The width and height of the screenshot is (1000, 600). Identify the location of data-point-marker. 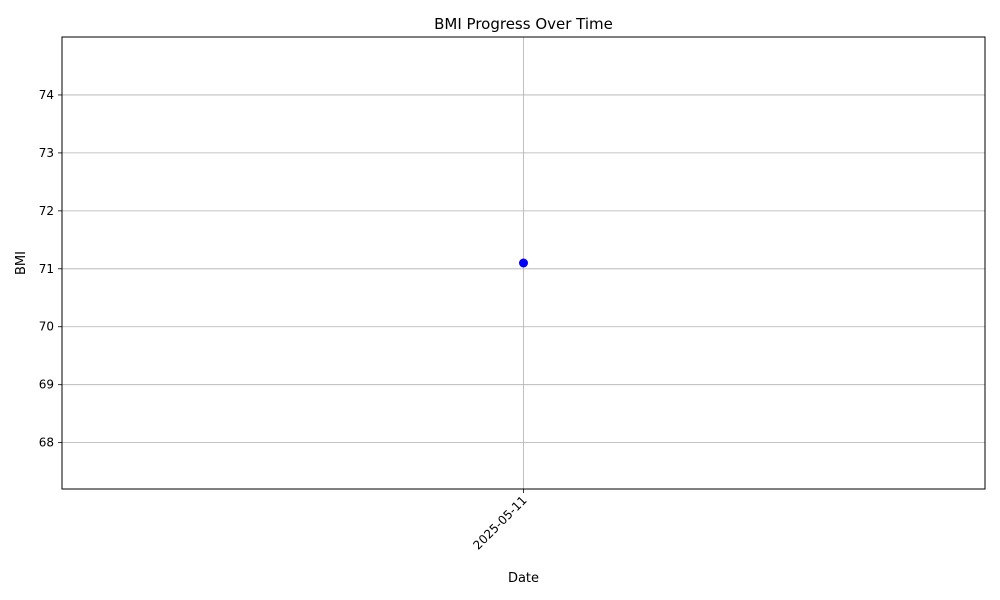
(523, 263).